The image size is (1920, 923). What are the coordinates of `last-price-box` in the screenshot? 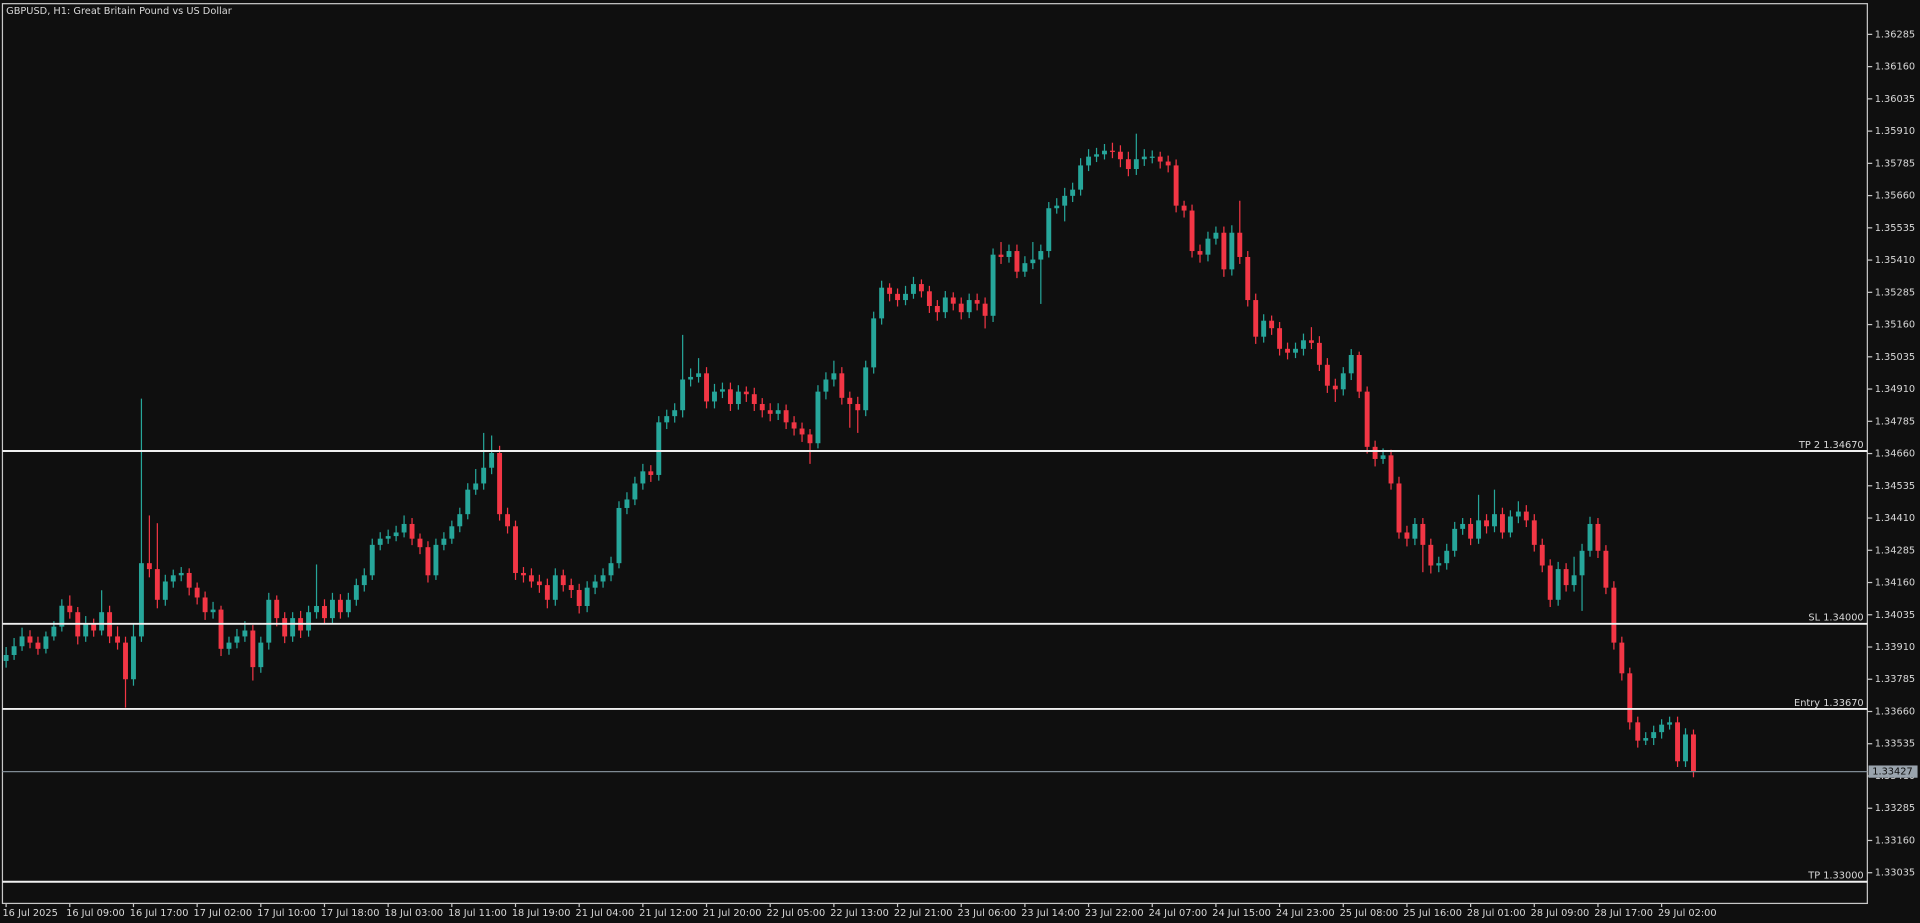 It's located at (1893, 771).